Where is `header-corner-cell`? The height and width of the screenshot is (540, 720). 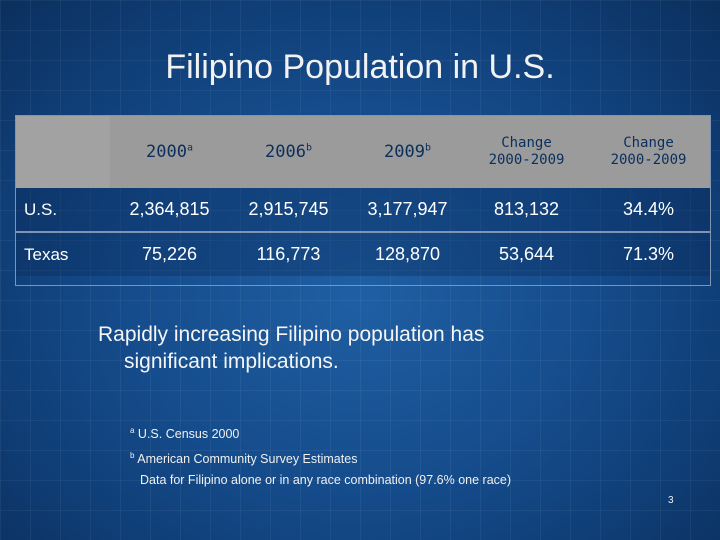
header-corner-cell is located at coordinates (62, 151).